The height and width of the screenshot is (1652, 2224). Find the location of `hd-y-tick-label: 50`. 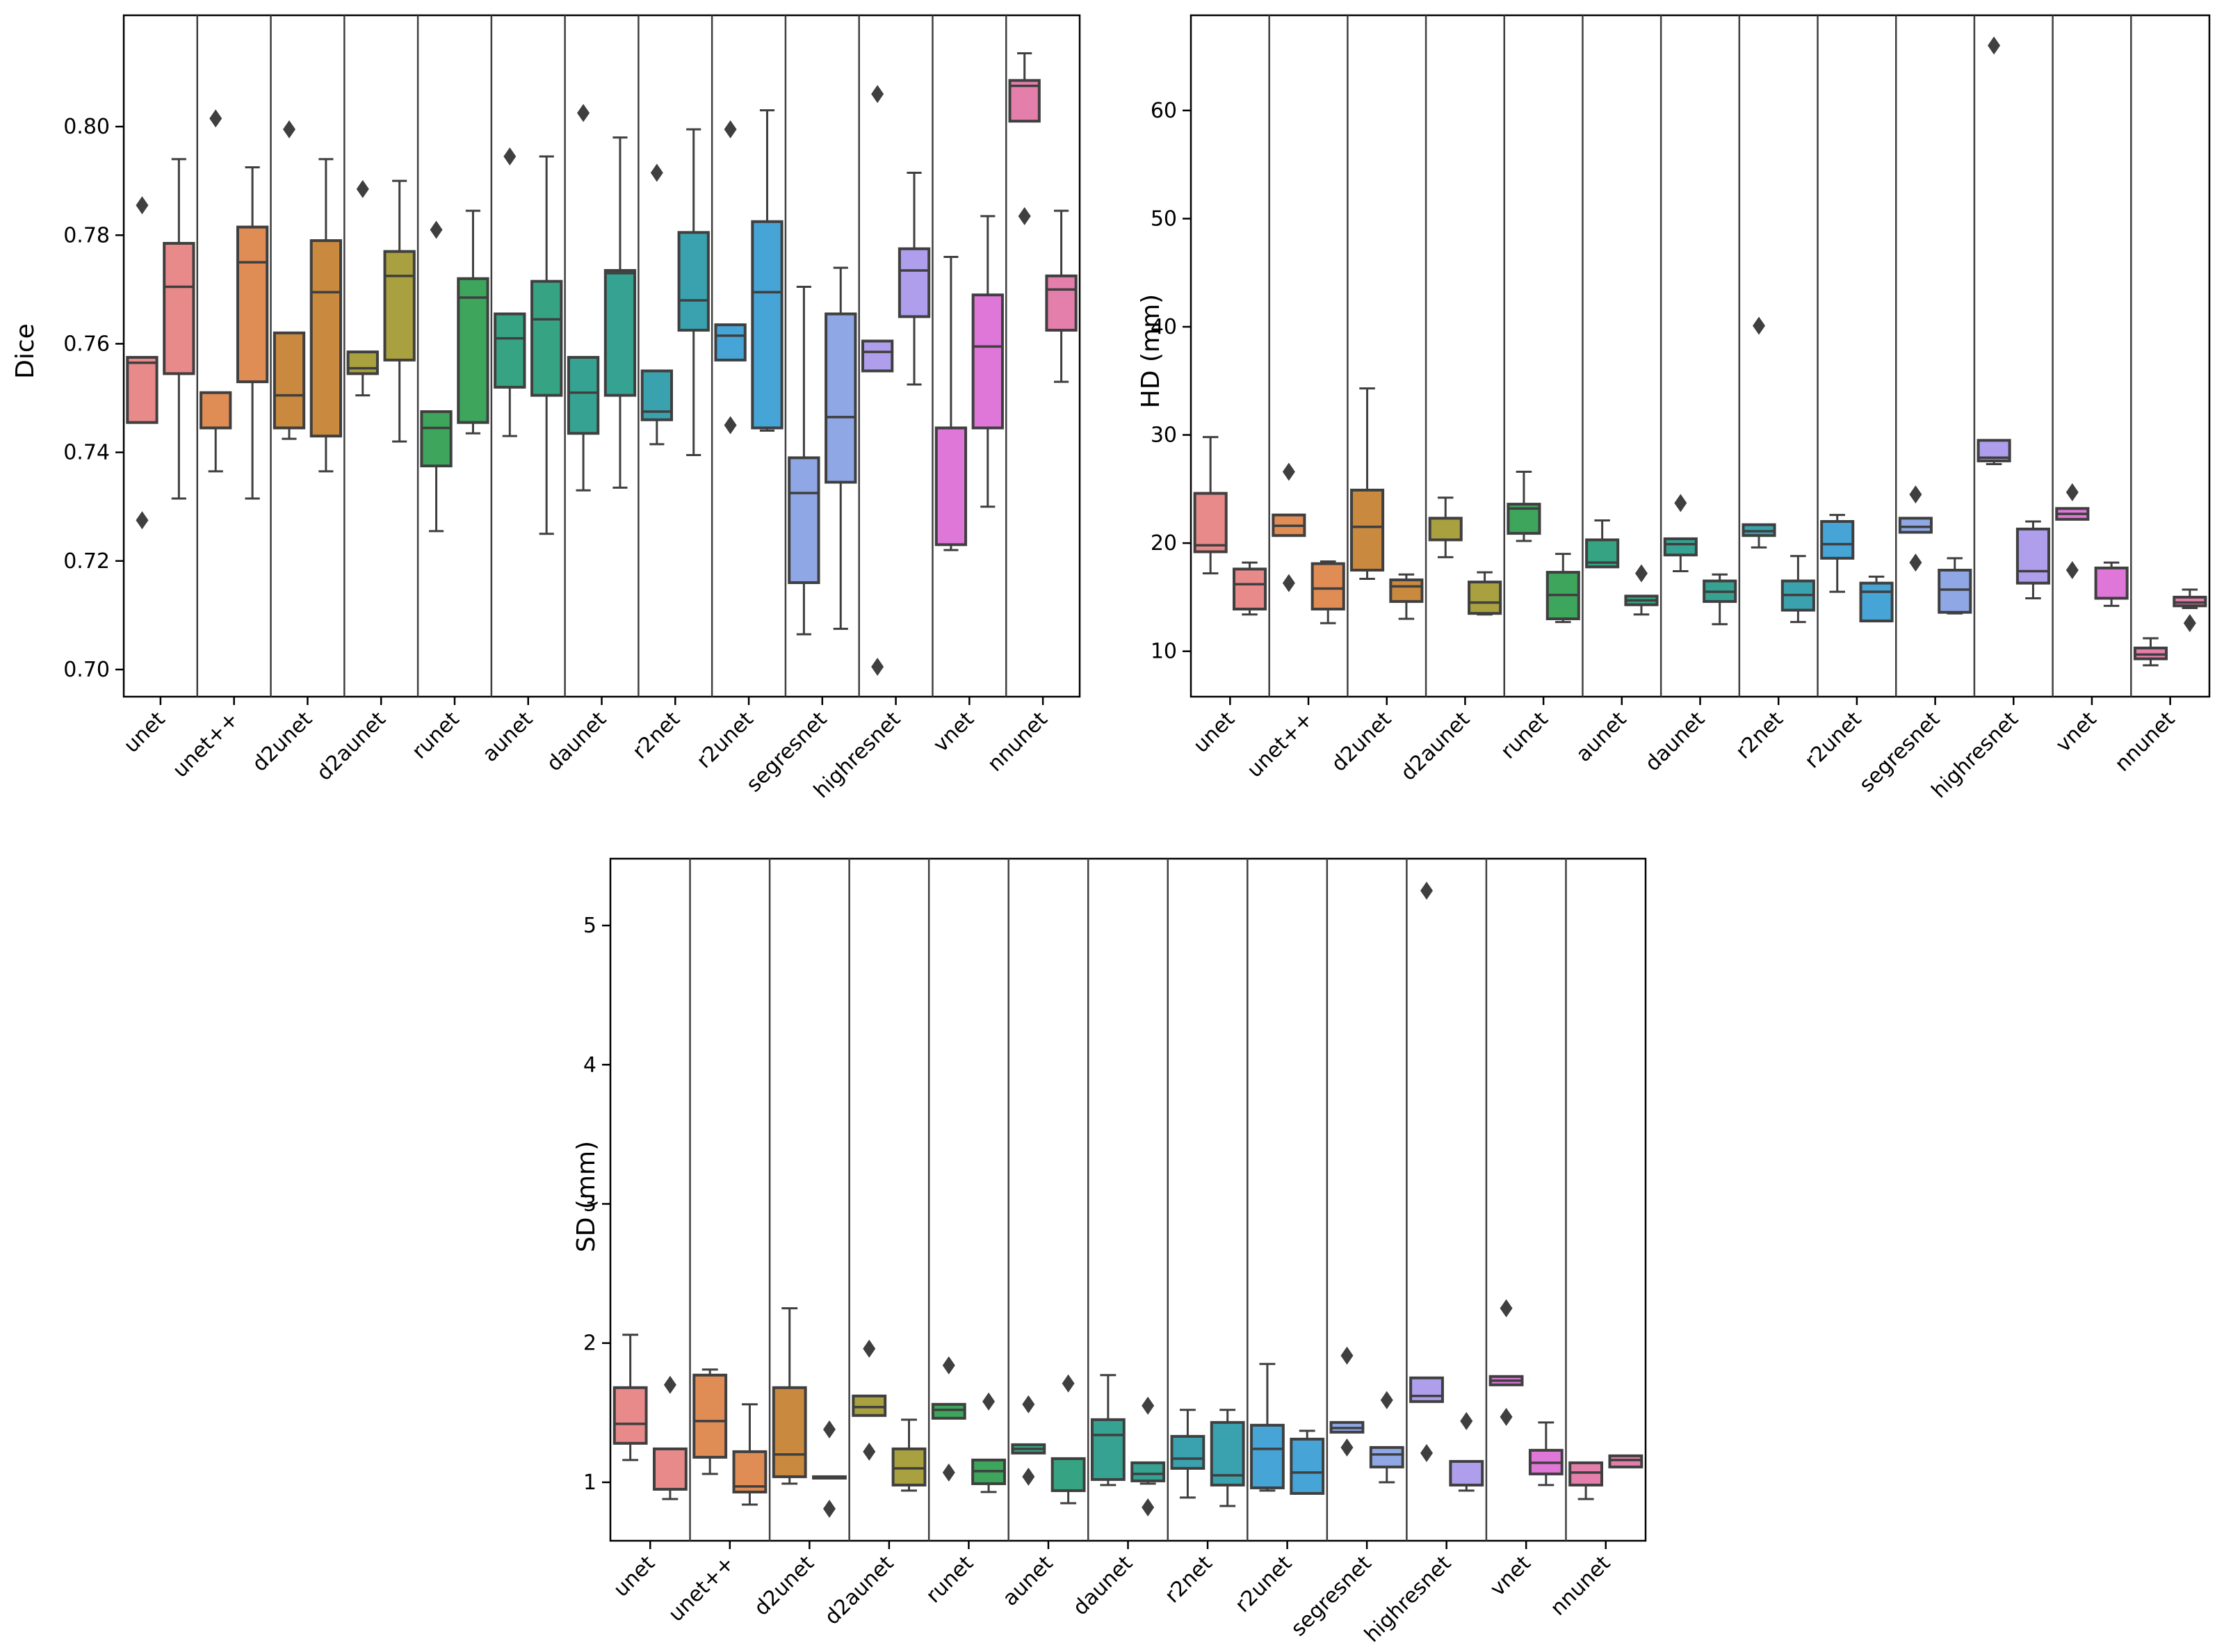

hd-y-tick-label: 50 is located at coordinates (1164, 218).